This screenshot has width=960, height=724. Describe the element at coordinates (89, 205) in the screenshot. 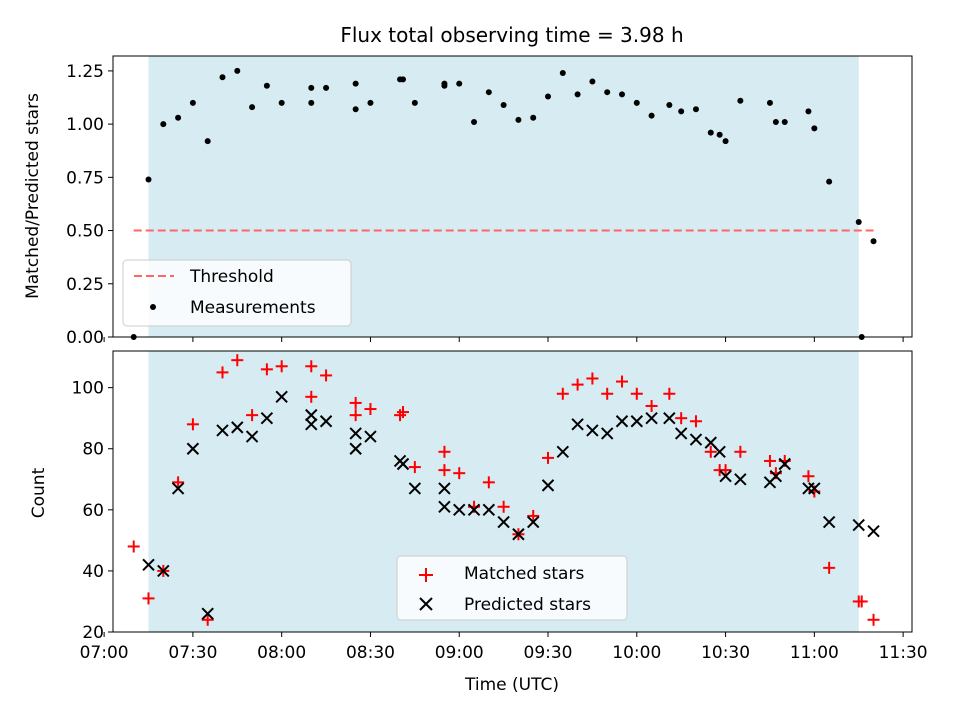

I see `top-y-ticks: 0.00 0.25 0.50 0.75 1.00 1.25` at that location.